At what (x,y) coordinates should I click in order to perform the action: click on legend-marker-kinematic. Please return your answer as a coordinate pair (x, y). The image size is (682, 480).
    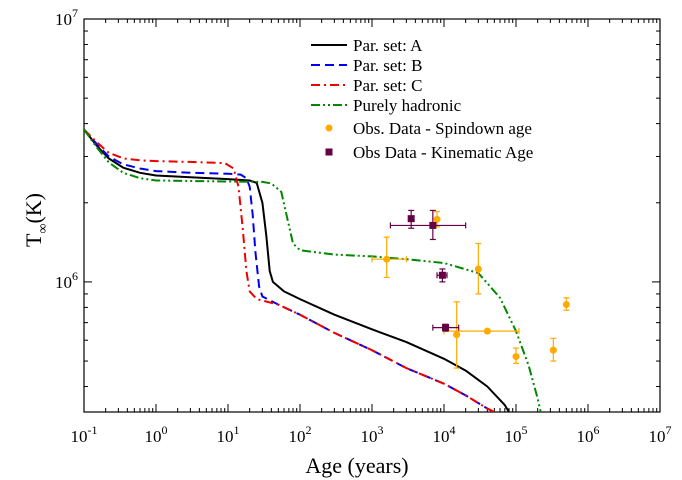
    Looking at the image, I should click on (329, 152).